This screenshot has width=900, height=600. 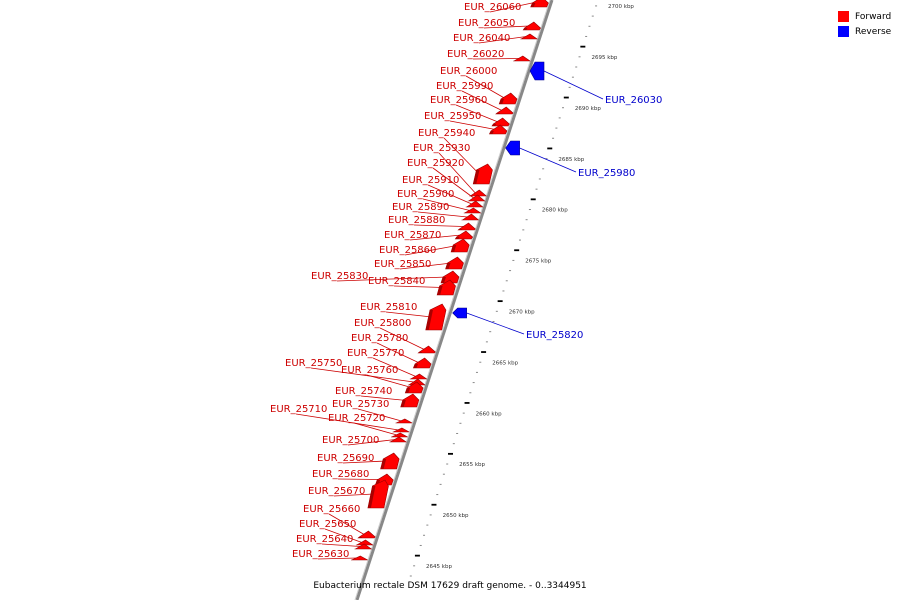 What do you see at coordinates (441, 148) in the screenshot?
I see `forward-gene-label: EUR_25930` at bounding box center [441, 148].